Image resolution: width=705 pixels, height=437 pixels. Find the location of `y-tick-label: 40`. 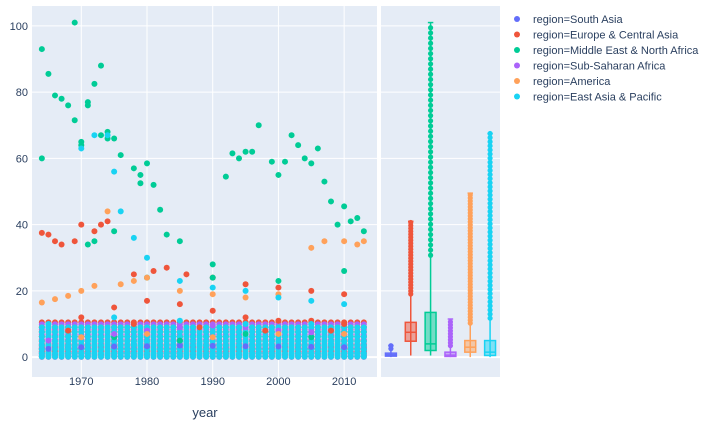

y-tick-label: 40 is located at coordinates (22, 226).